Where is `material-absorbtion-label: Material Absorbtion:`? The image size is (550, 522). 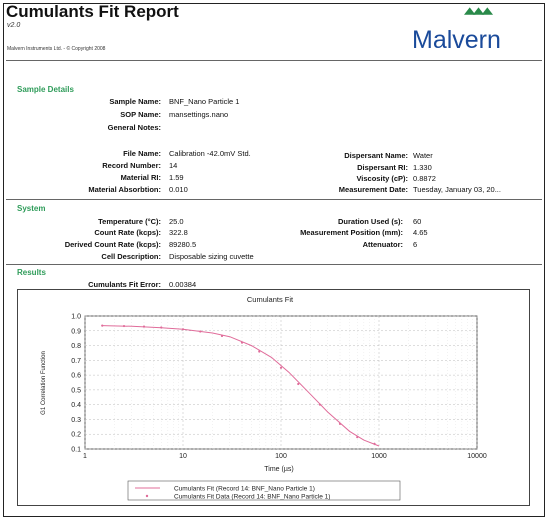
material-absorbtion-label: Material Absorbtion: is located at coordinates (124, 189).